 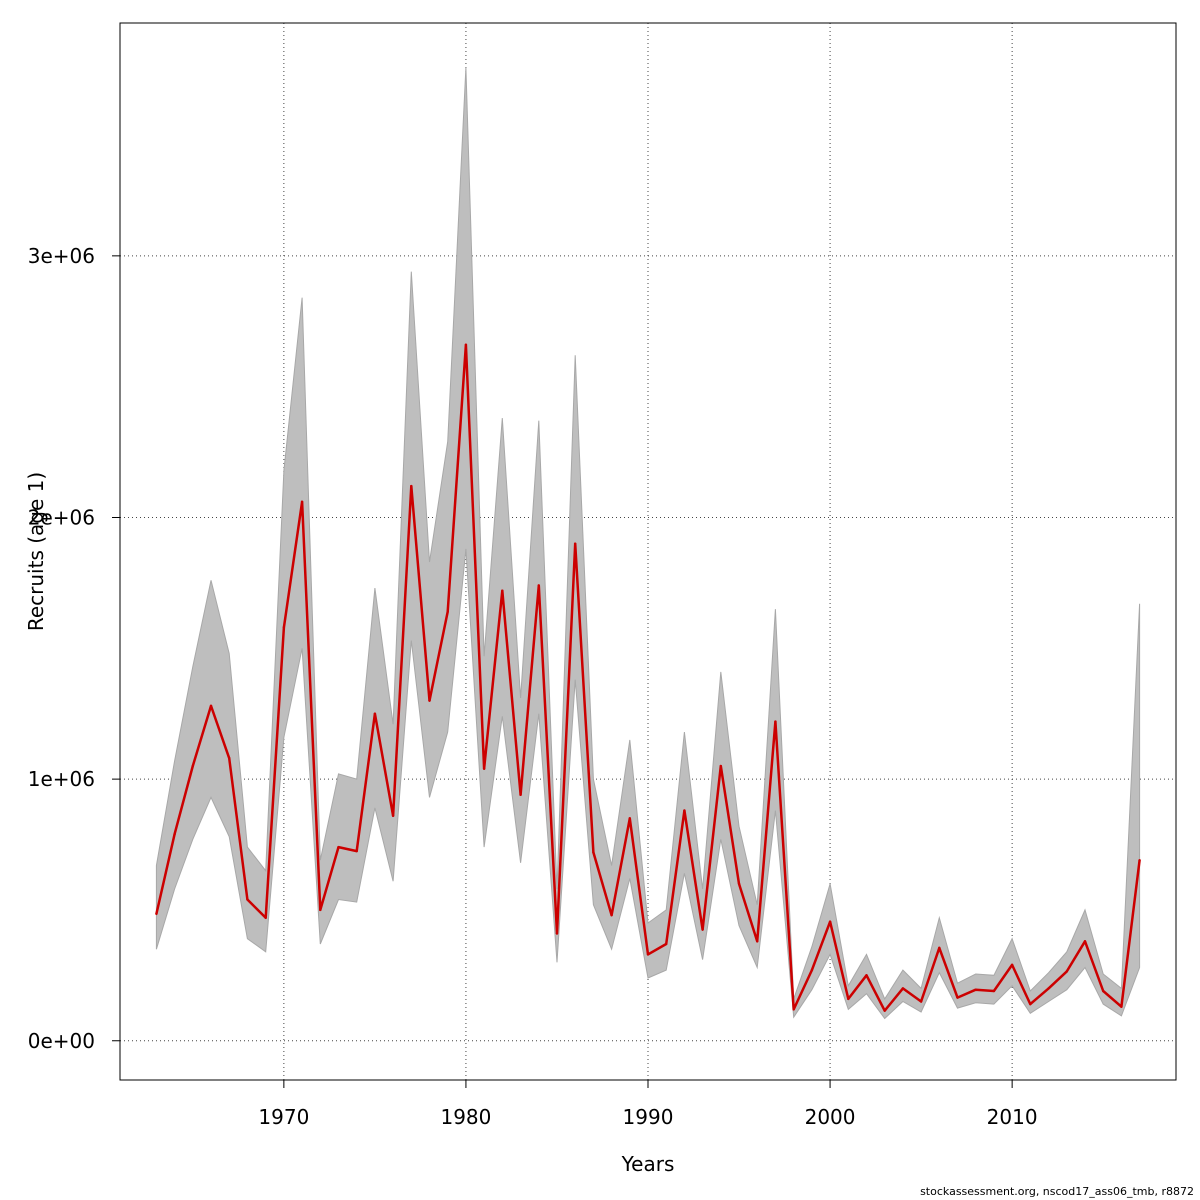 I want to click on data-point-1980, so click(x=466, y=345).